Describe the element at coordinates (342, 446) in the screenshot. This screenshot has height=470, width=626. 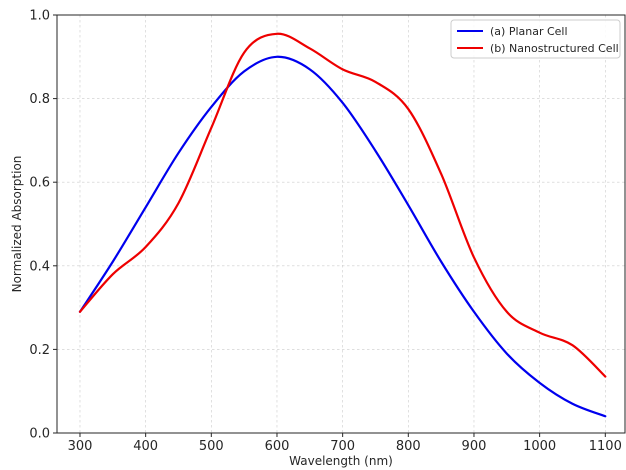
I see `x-tick-label: 700` at that location.